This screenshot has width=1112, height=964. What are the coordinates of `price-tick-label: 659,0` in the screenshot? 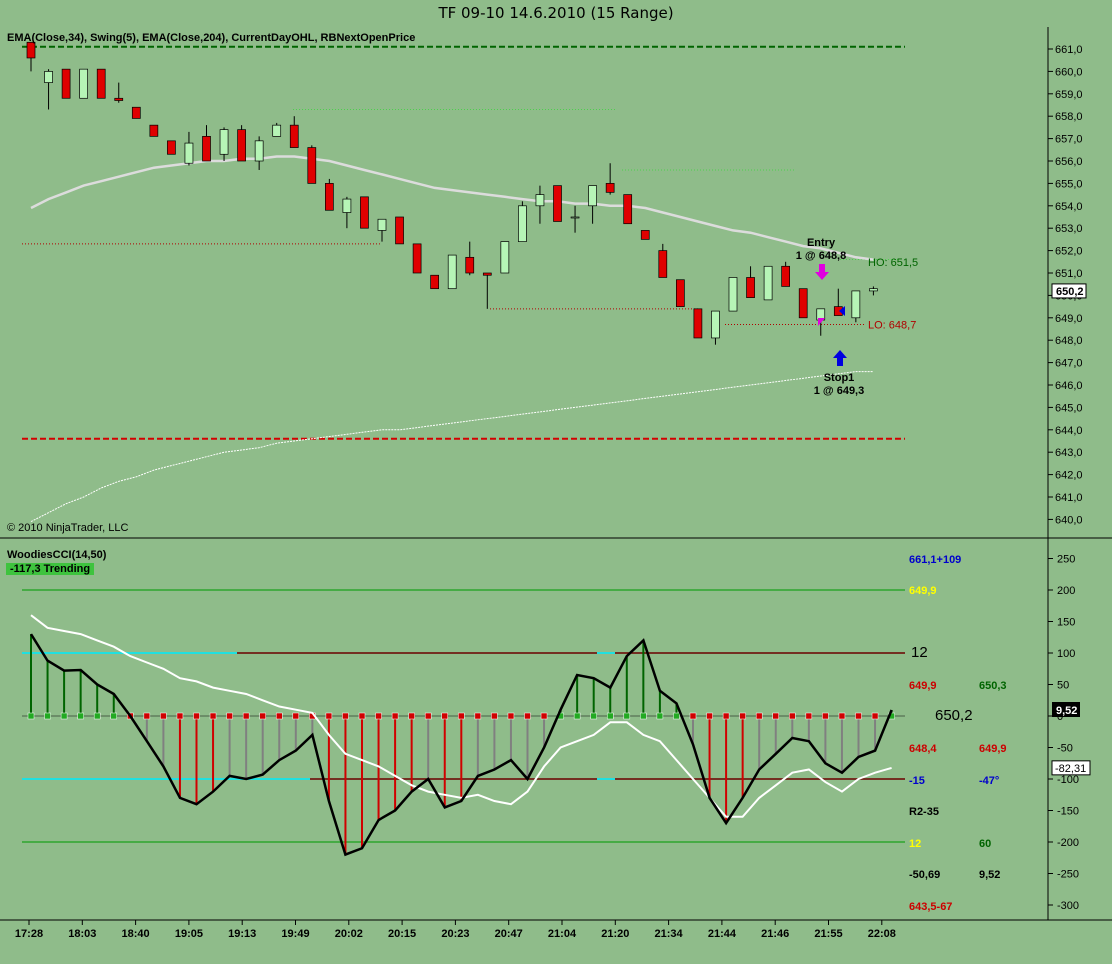 It's located at (1069, 95).